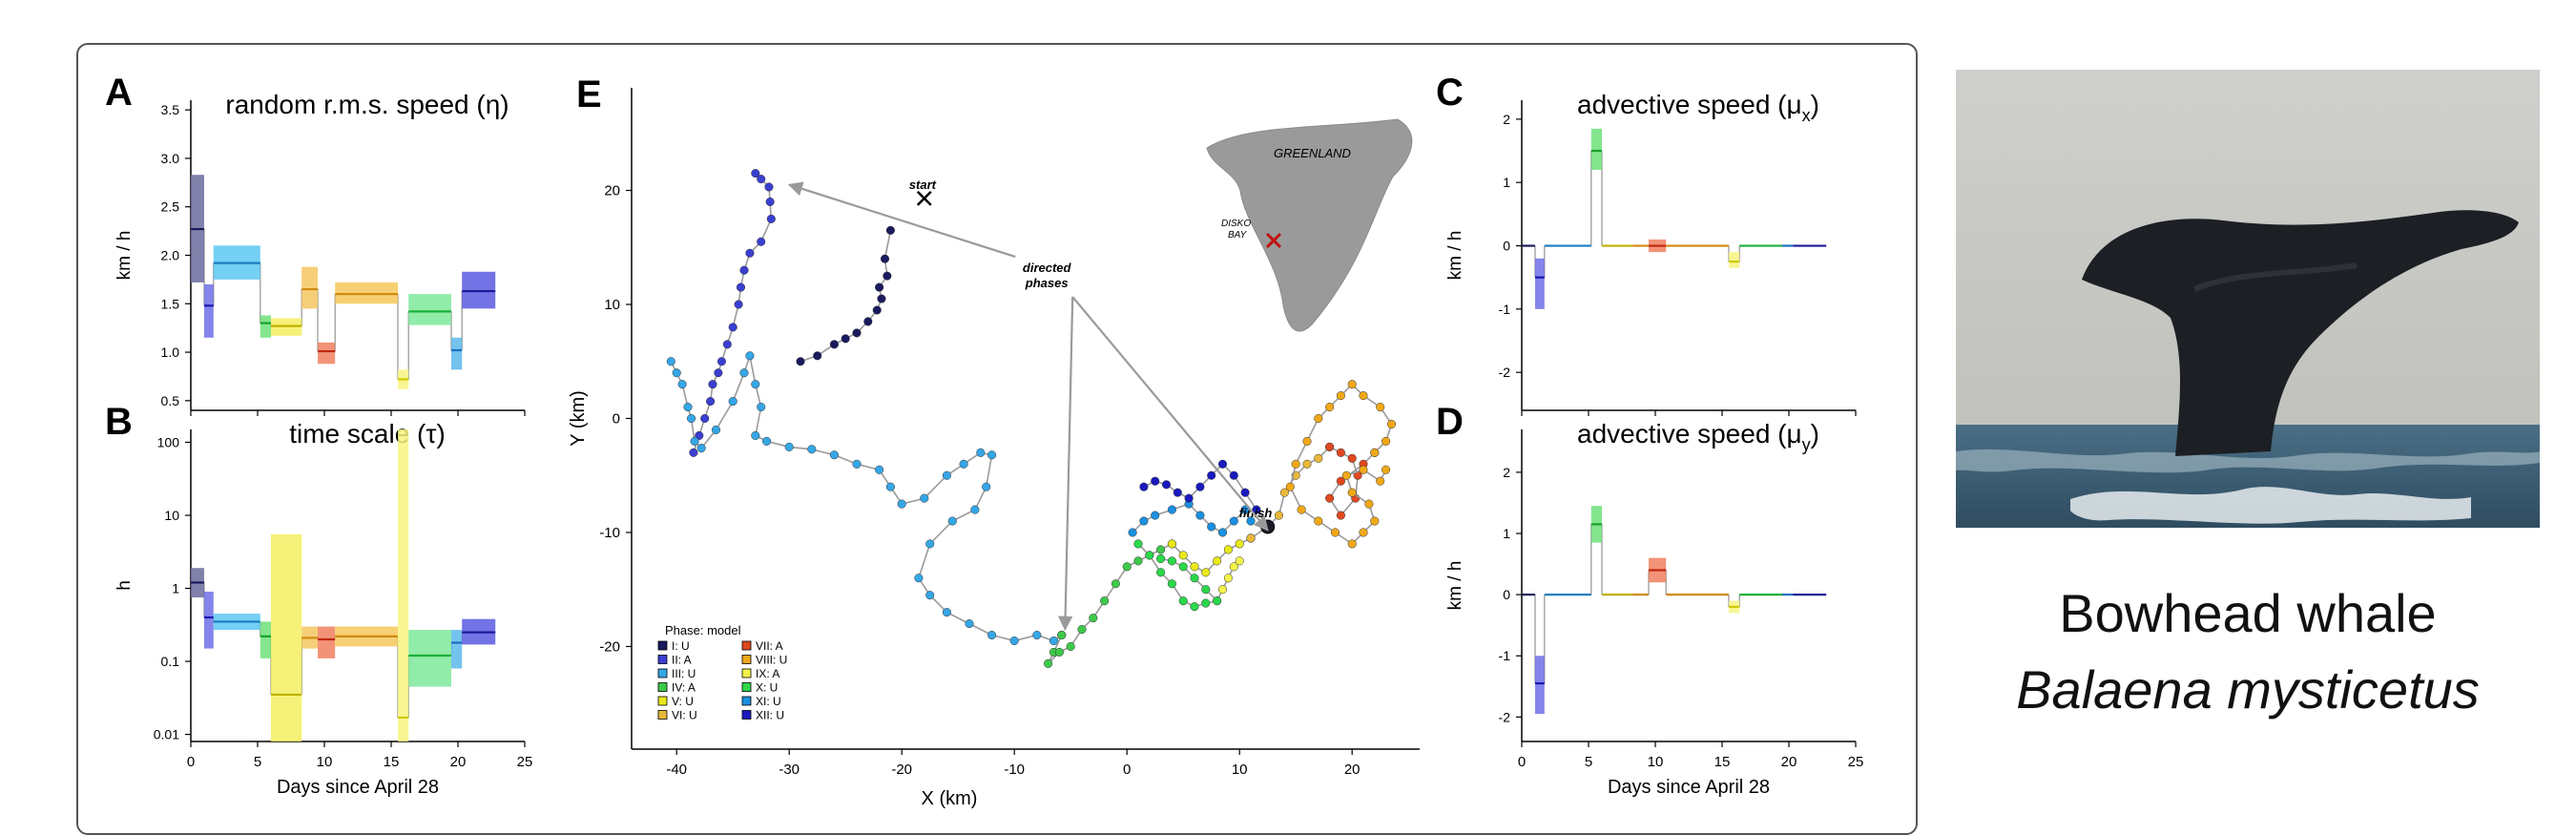 The height and width of the screenshot is (835, 2576). Describe the element at coordinates (767, 688) in the screenshot. I see `legend-entry-X: X: U` at that location.